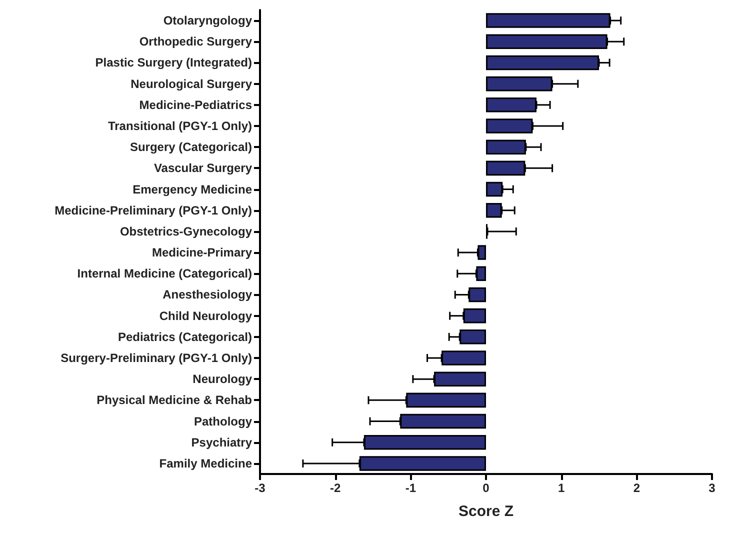  Describe the element at coordinates (173, 63) in the screenshot. I see `y-tick-label: Plastic Surgery (Integrated)` at that location.